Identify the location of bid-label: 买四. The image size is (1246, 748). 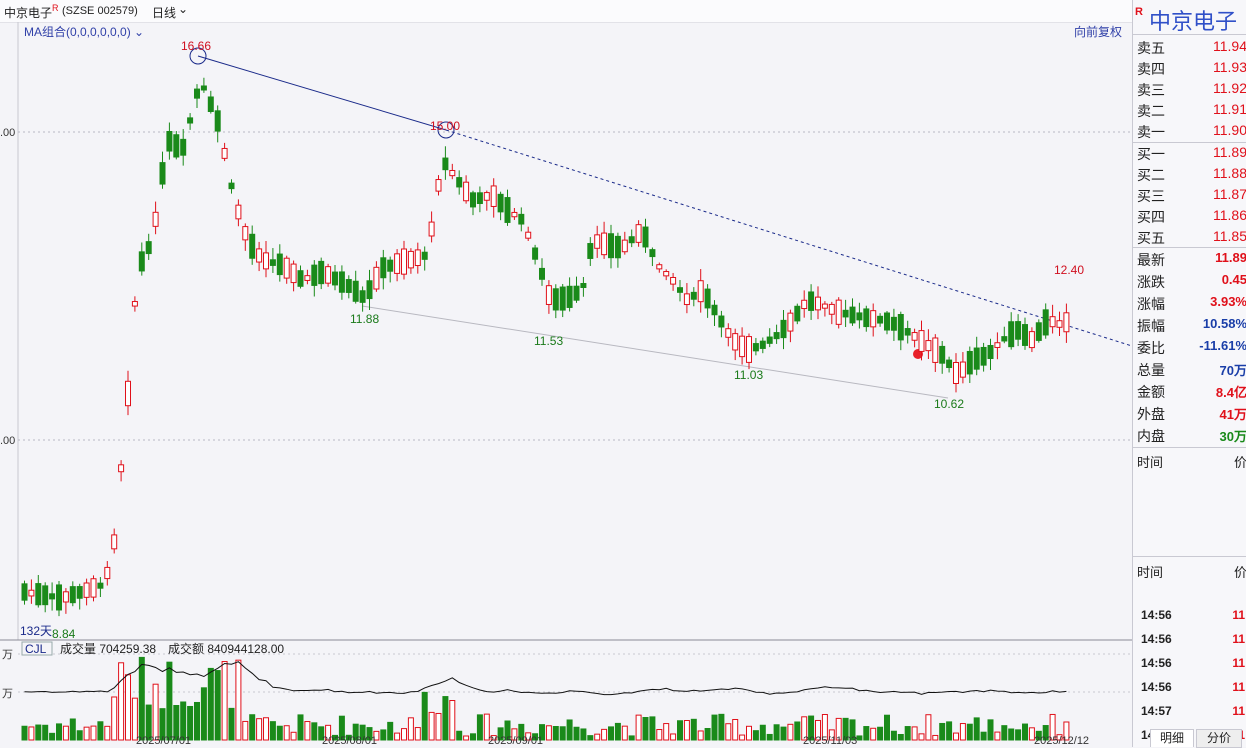
(1151, 217).